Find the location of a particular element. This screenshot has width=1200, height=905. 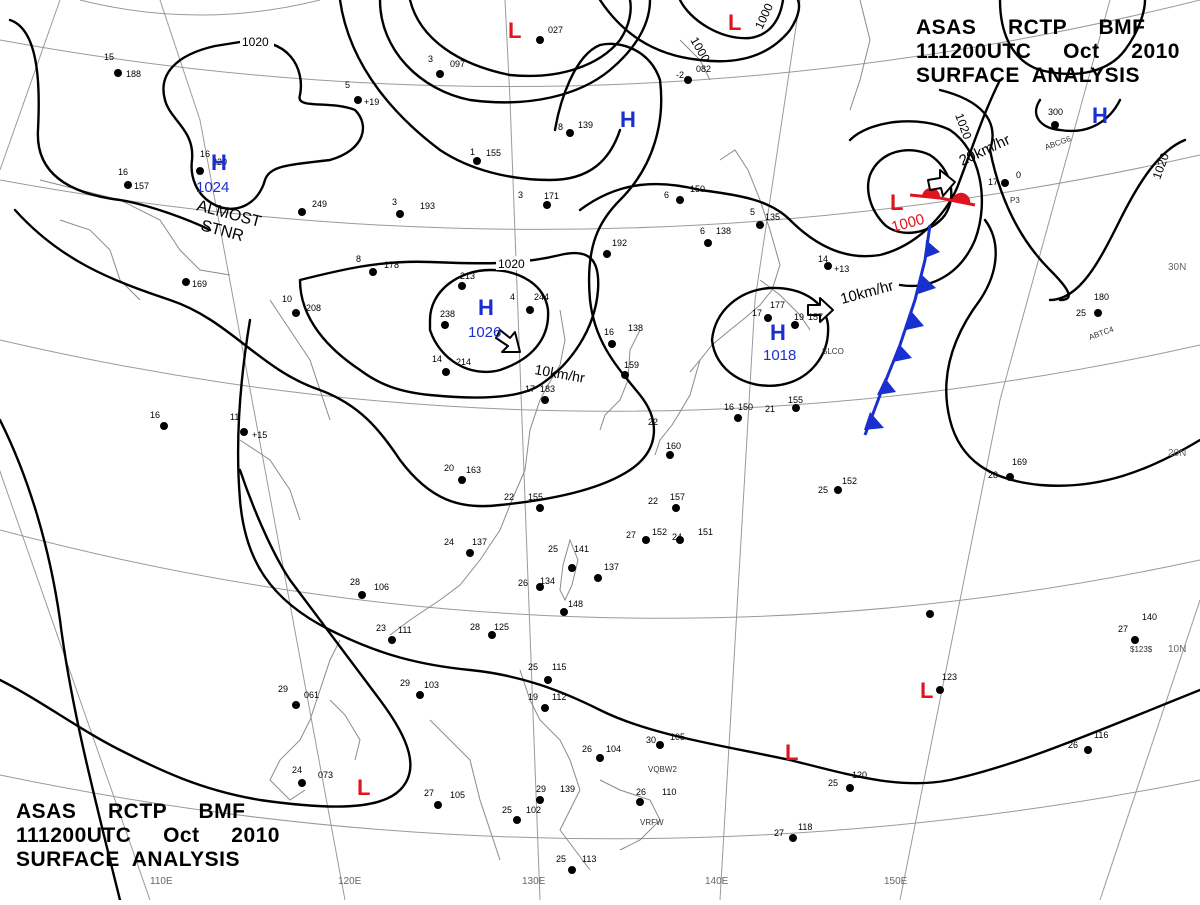

station-pressure: 213 is located at coordinates (467, 276).